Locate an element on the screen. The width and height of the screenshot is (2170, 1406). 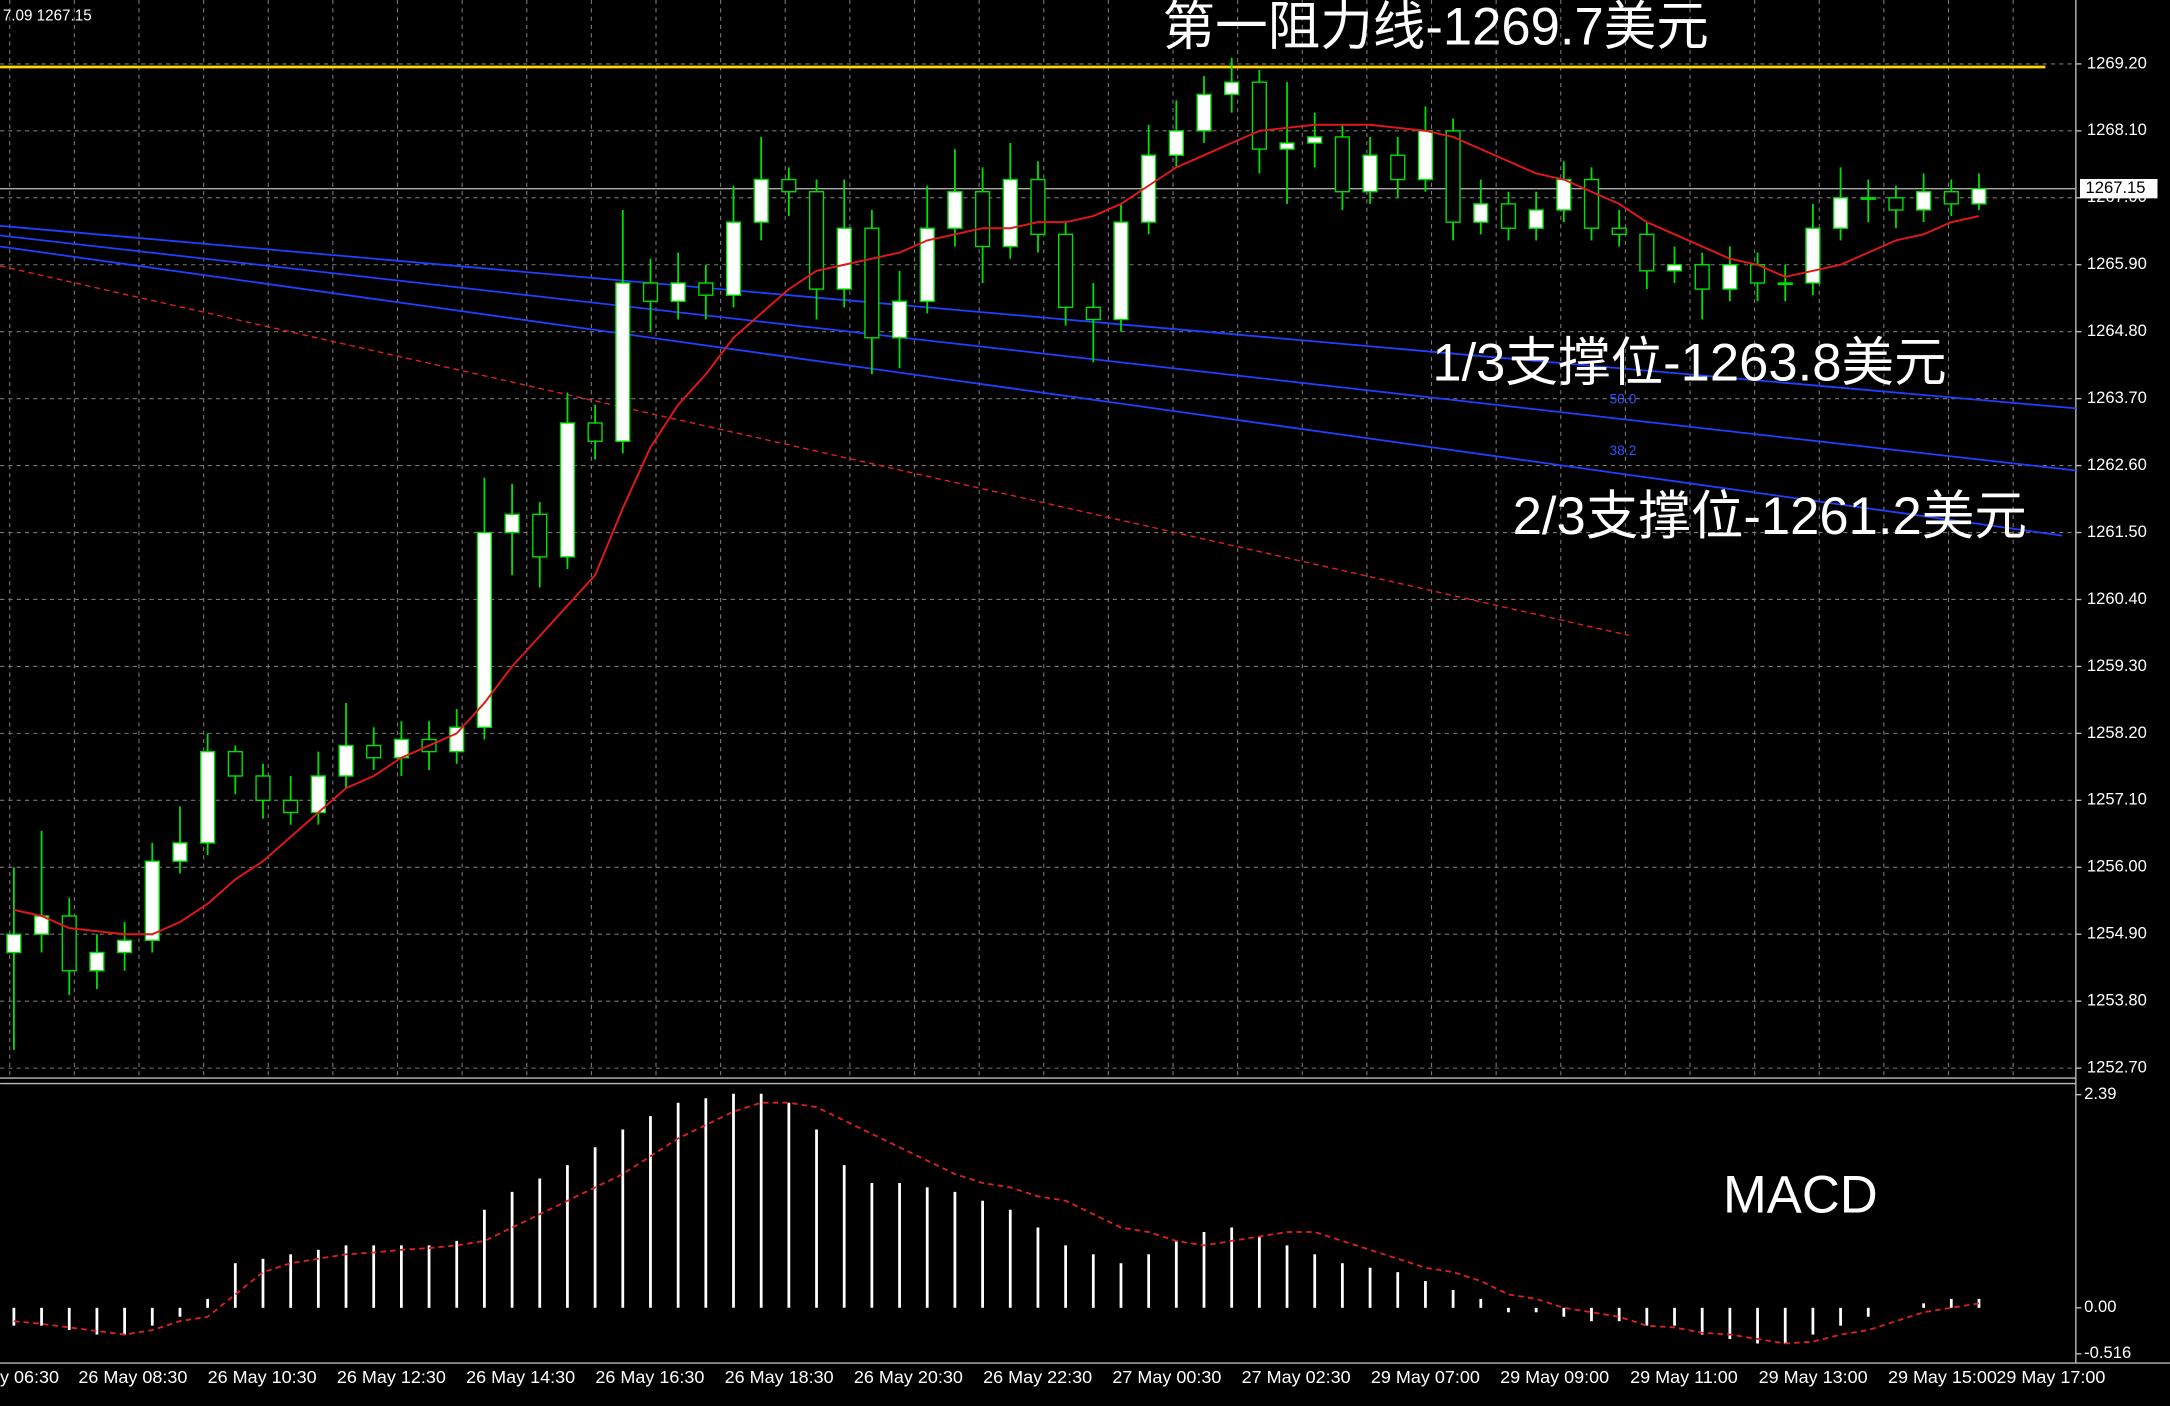
x-tick-label: y 06:30 is located at coordinates (29, 1377).